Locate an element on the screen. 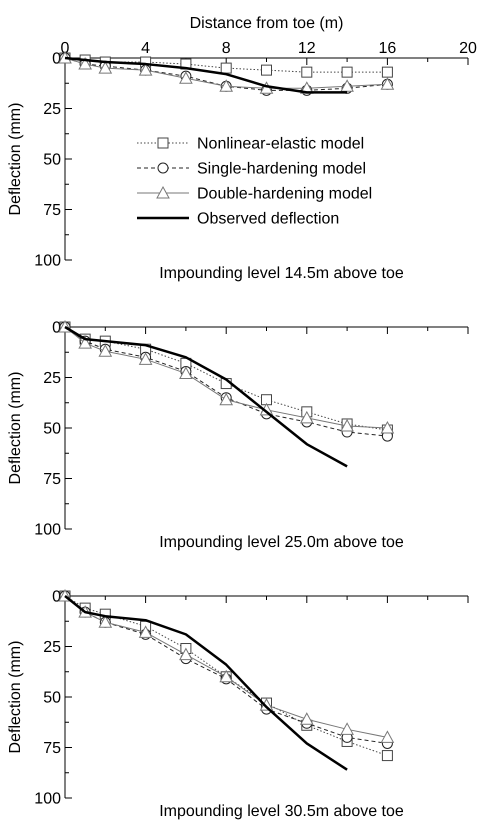  legend-label: Single-hardening model is located at coordinates (281, 169).